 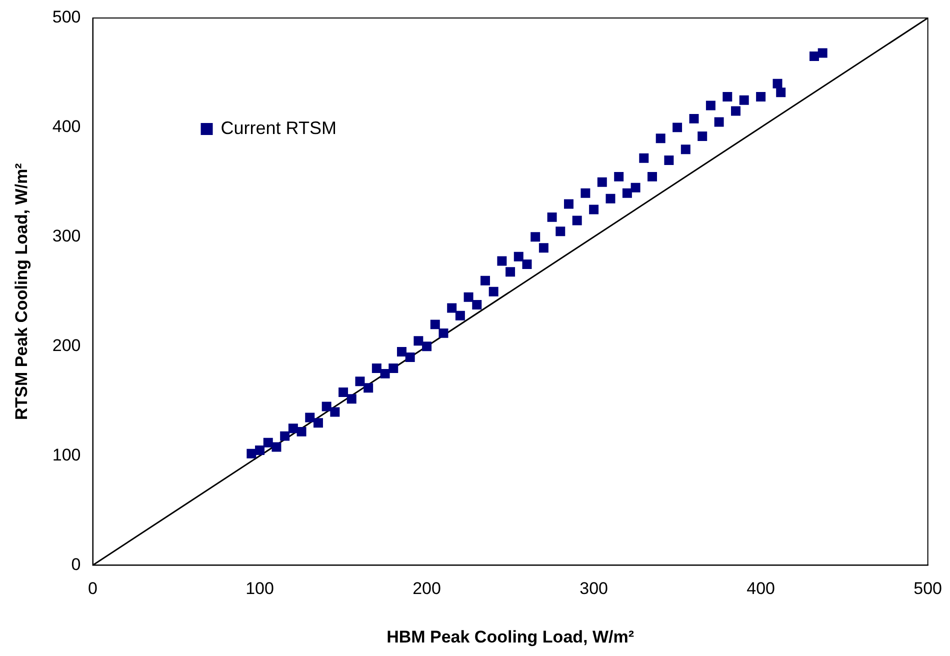 I want to click on y-tick-label: 100, so click(x=66, y=454).